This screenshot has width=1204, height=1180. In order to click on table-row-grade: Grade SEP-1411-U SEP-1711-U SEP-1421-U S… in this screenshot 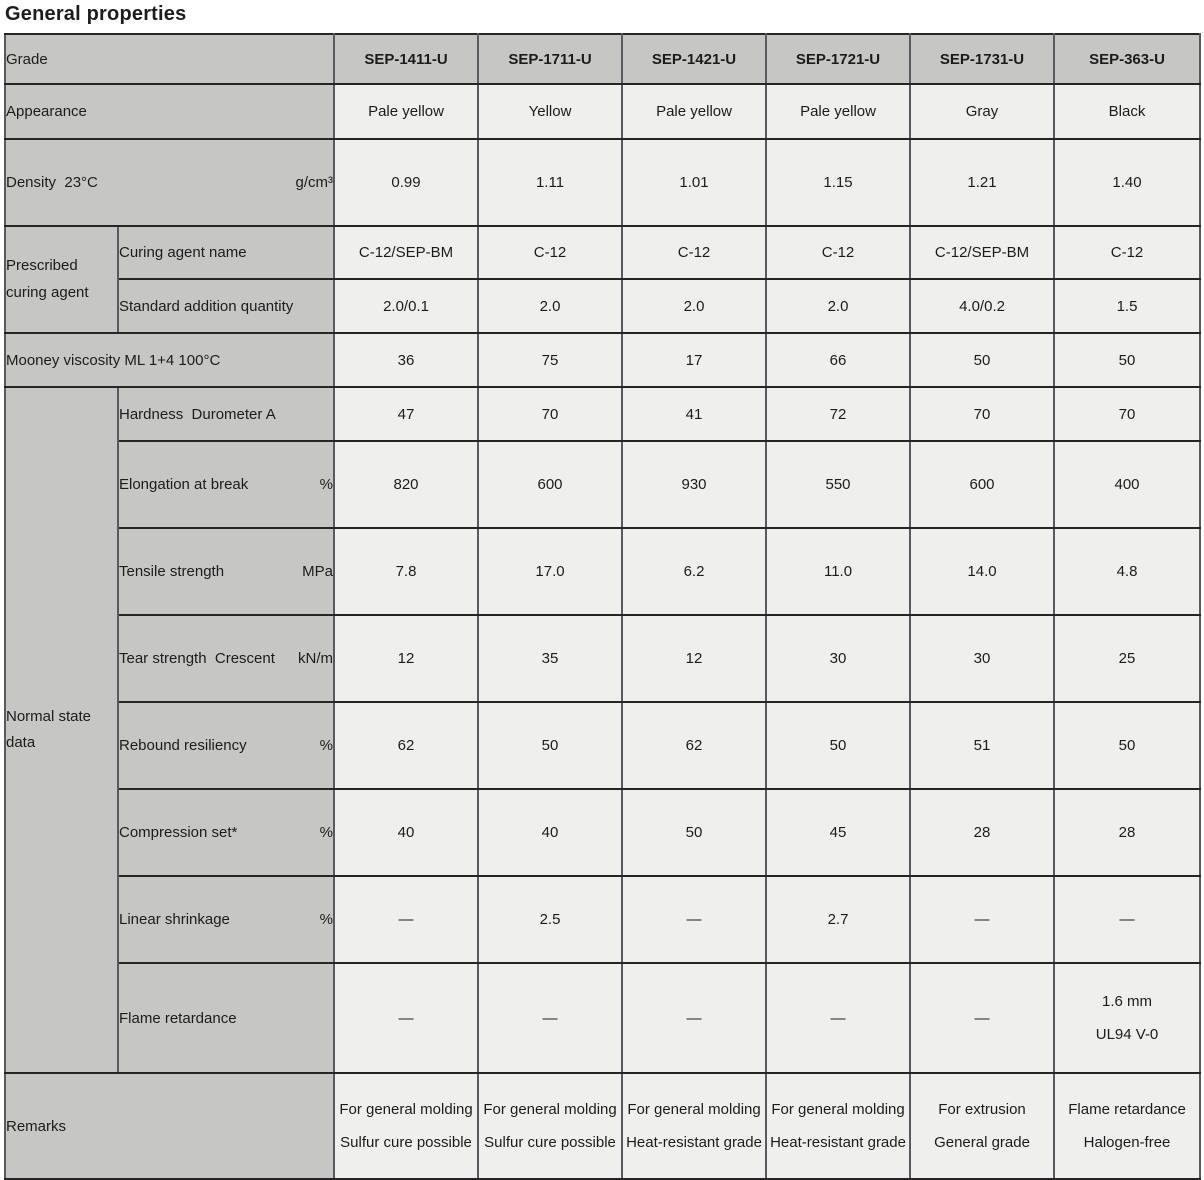, I will do `click(602, 59)`.